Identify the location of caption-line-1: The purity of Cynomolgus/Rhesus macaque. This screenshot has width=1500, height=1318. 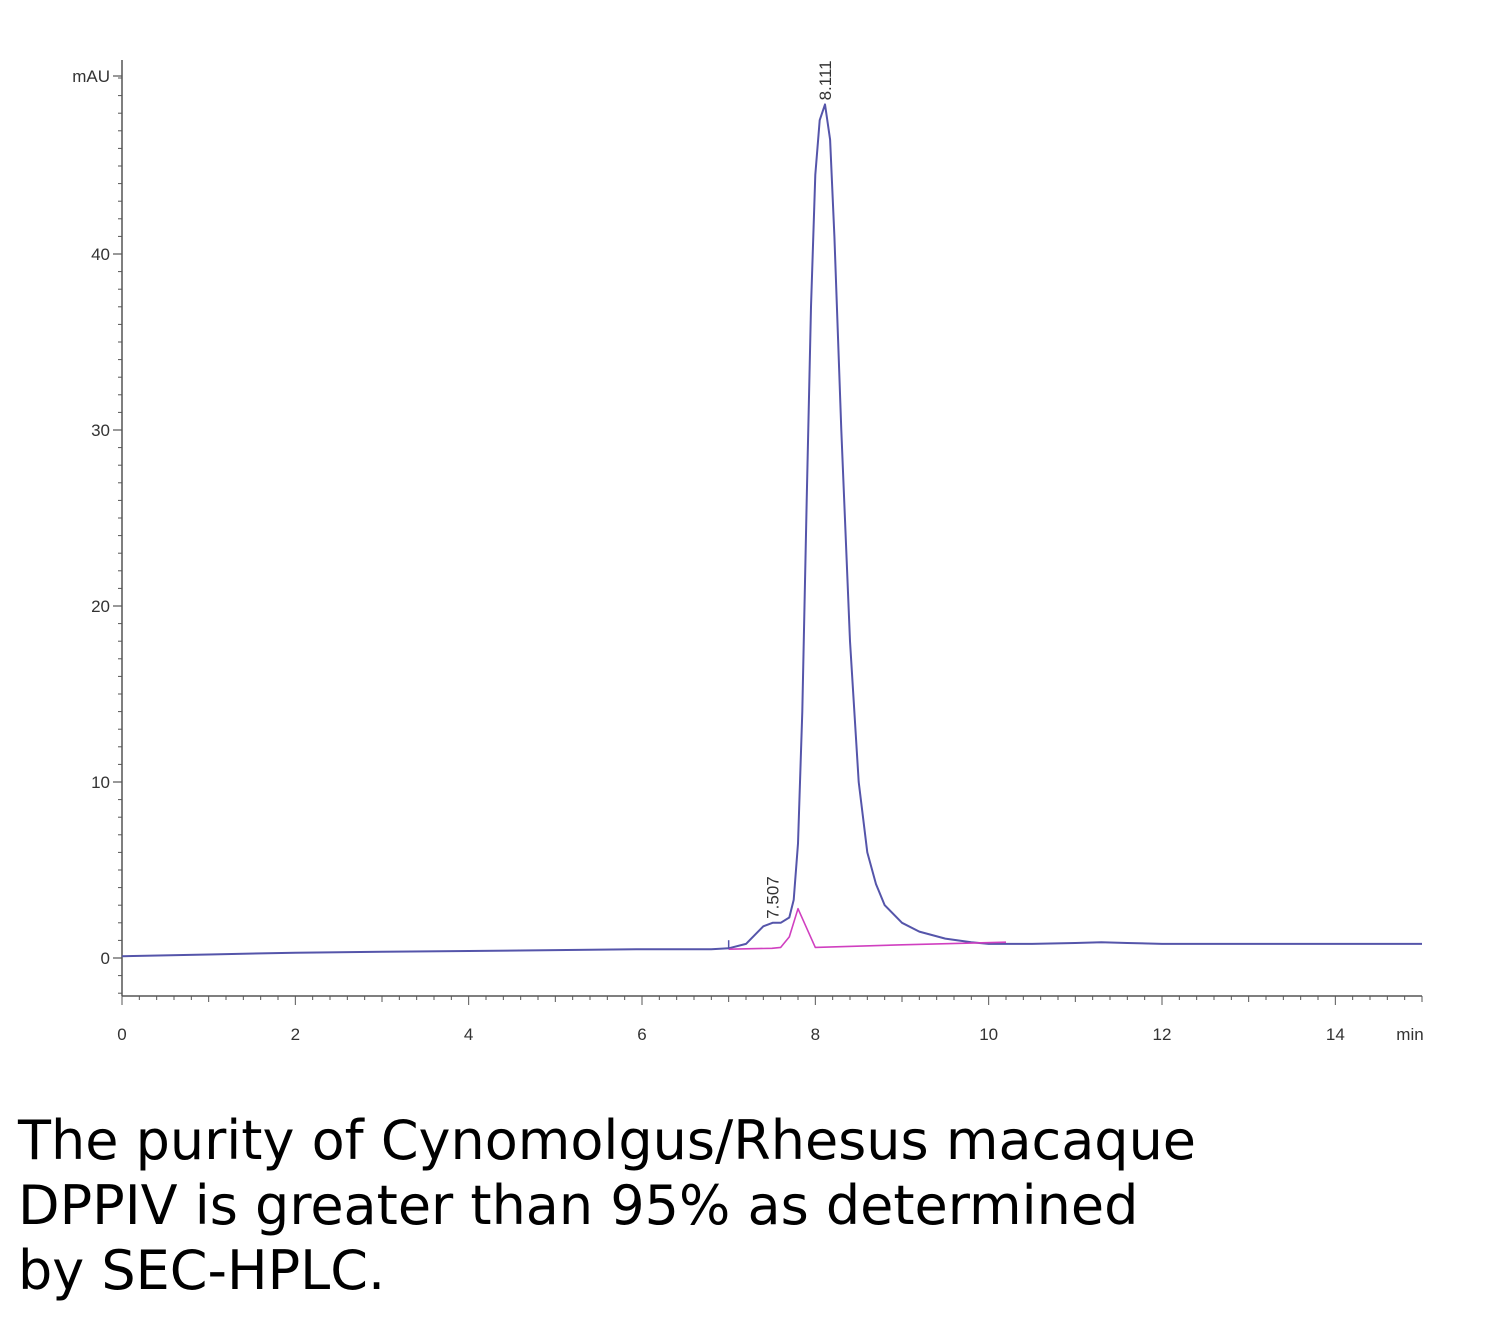
(607, 1140).